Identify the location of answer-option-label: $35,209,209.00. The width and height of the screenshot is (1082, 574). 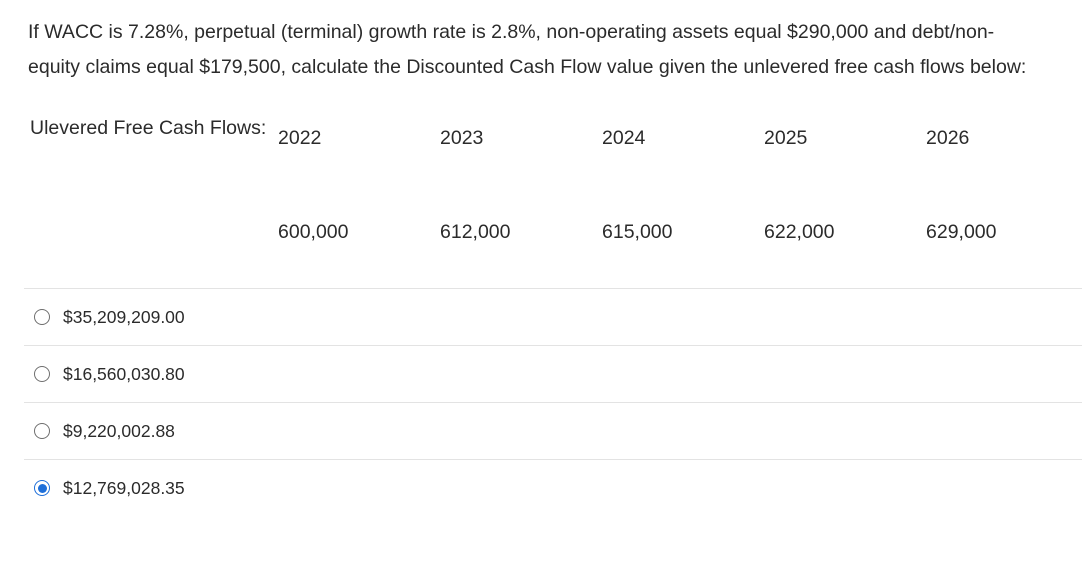
(124, 316).